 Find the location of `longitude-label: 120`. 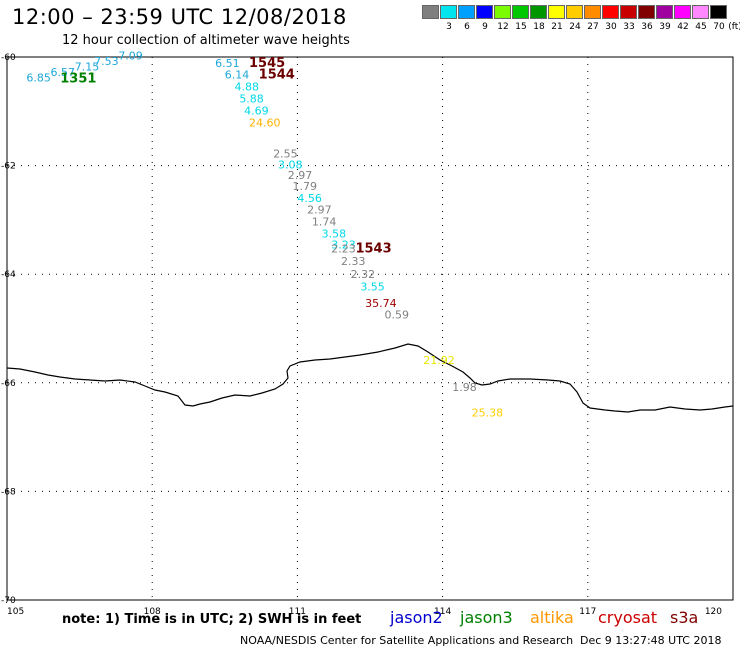

longitude-label: 120 is located at coordinates (713, 612).